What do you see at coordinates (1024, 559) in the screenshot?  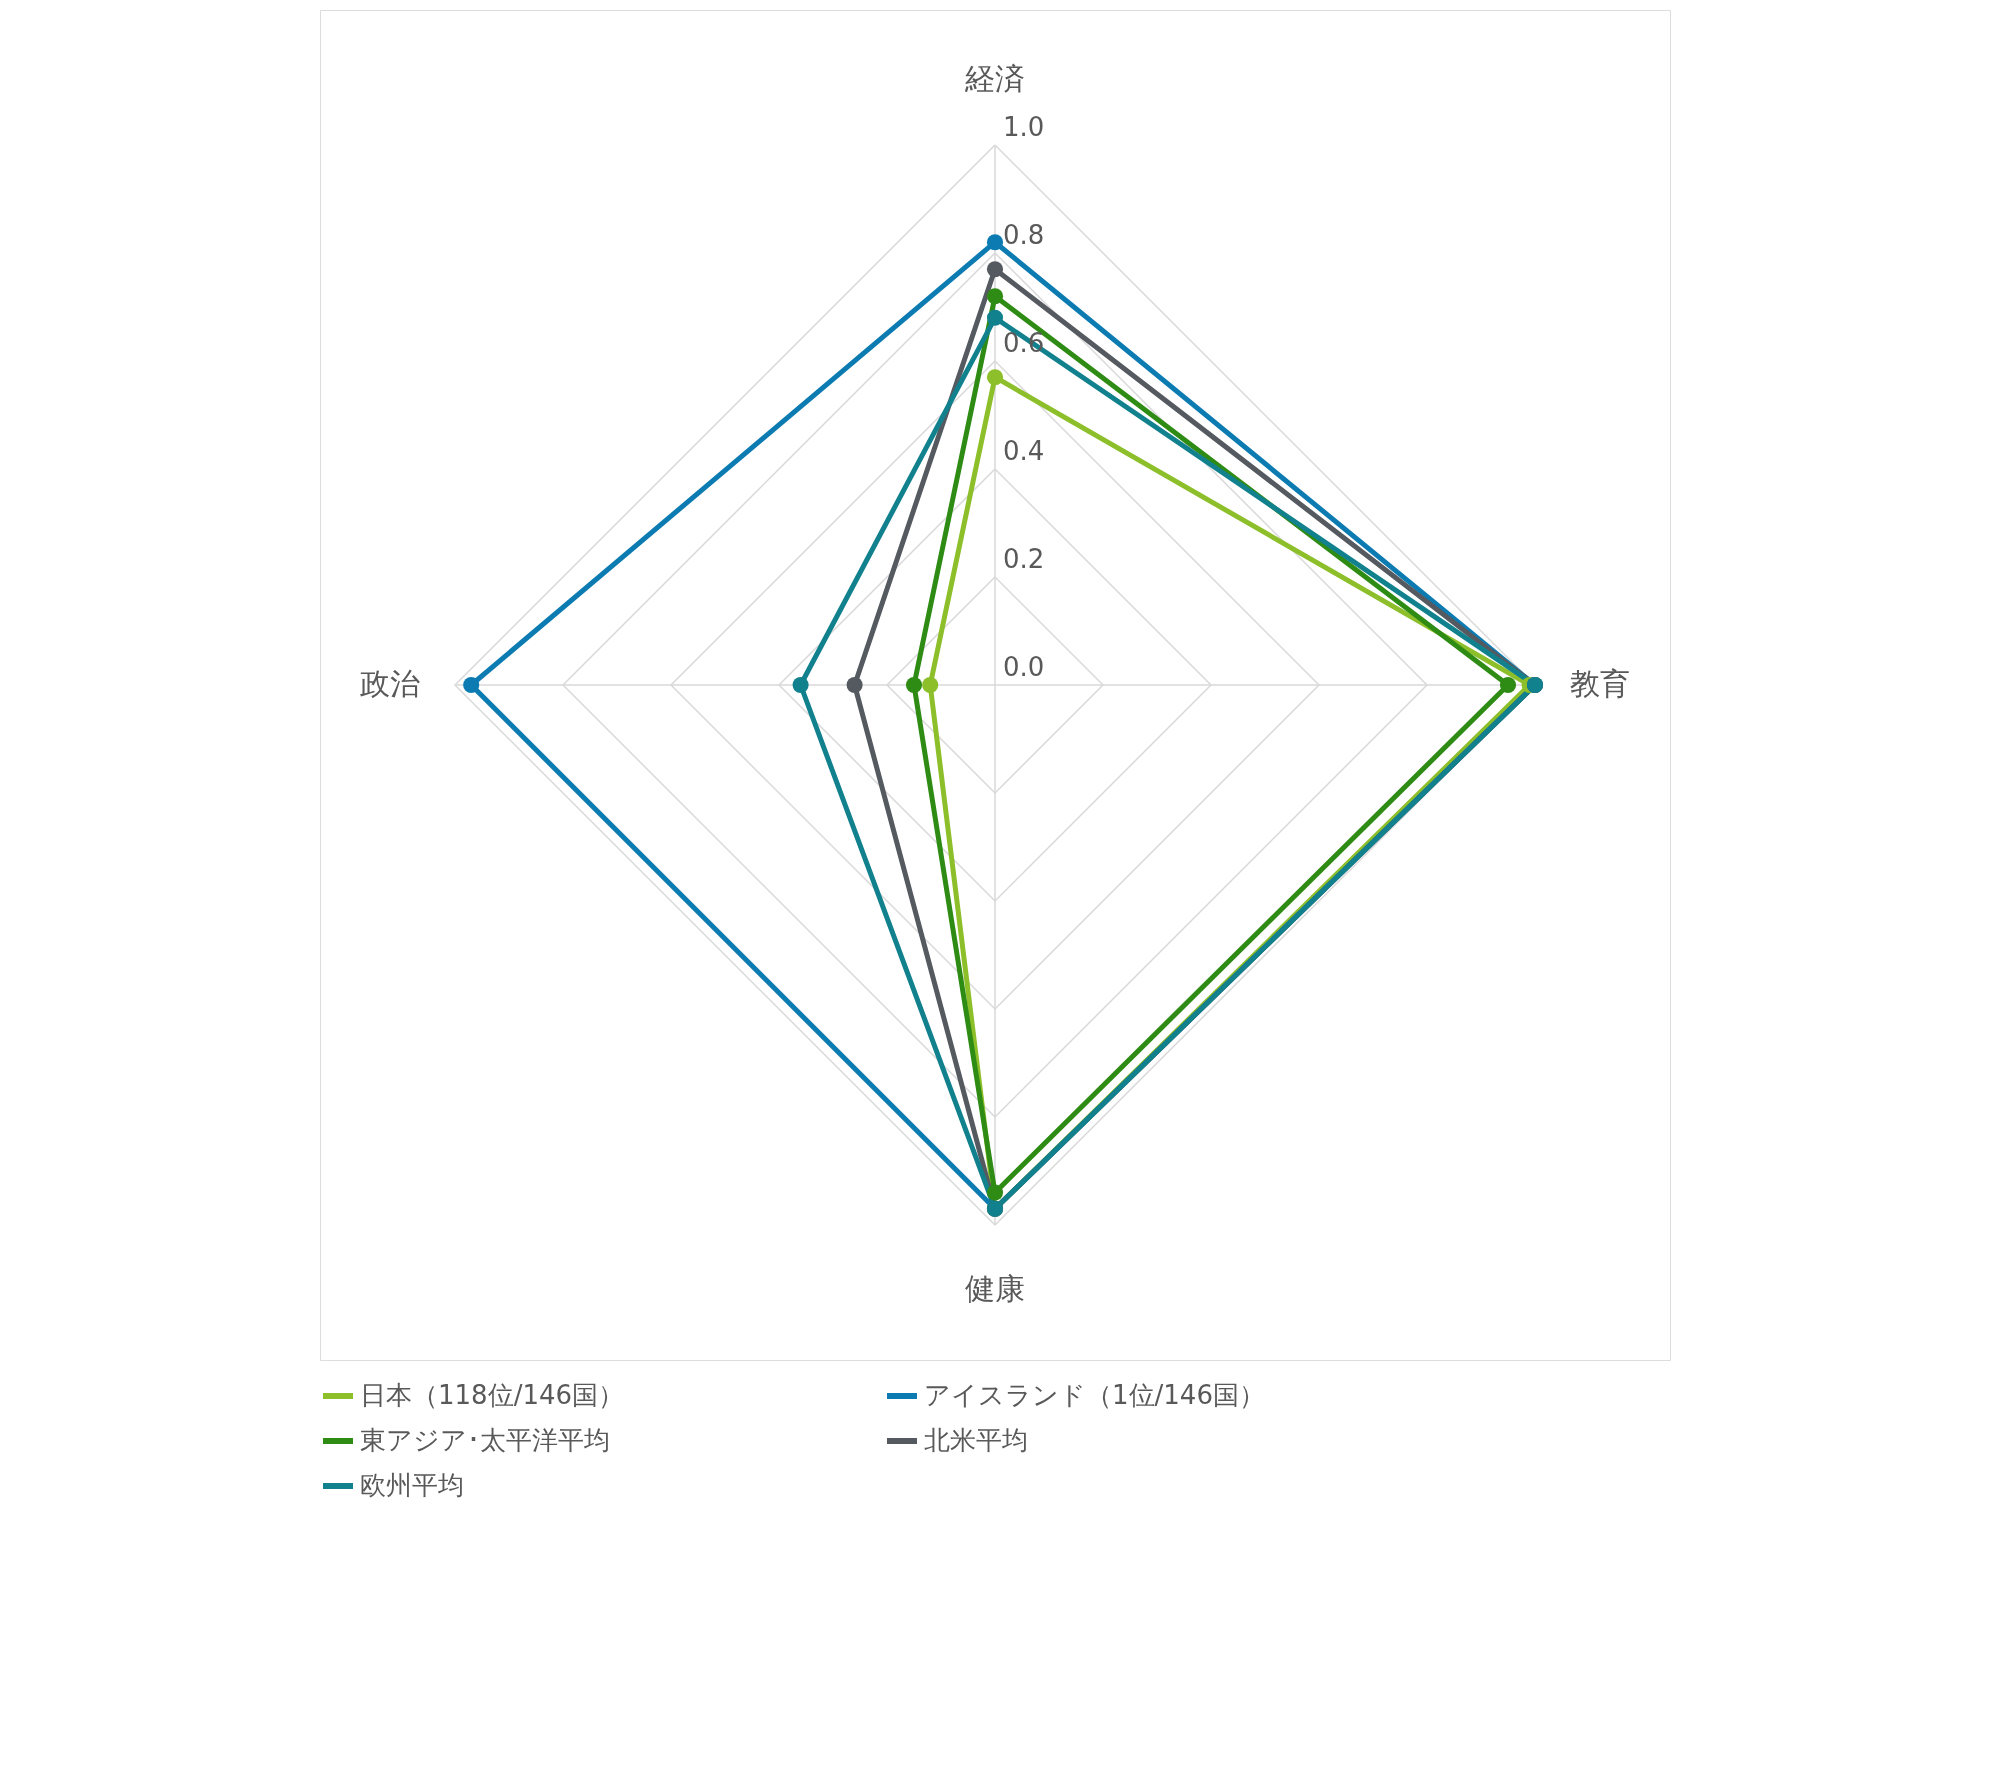 I see `y-tick-label: 0.2` at bounding box center [1024, 559].